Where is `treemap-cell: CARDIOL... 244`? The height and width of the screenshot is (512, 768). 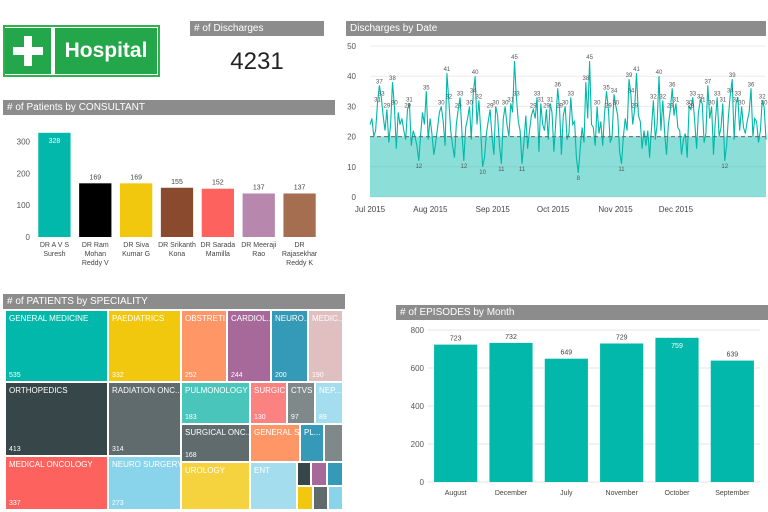
treemap-cell: CARDIOL... 244 is located at coordinates (249, 346).